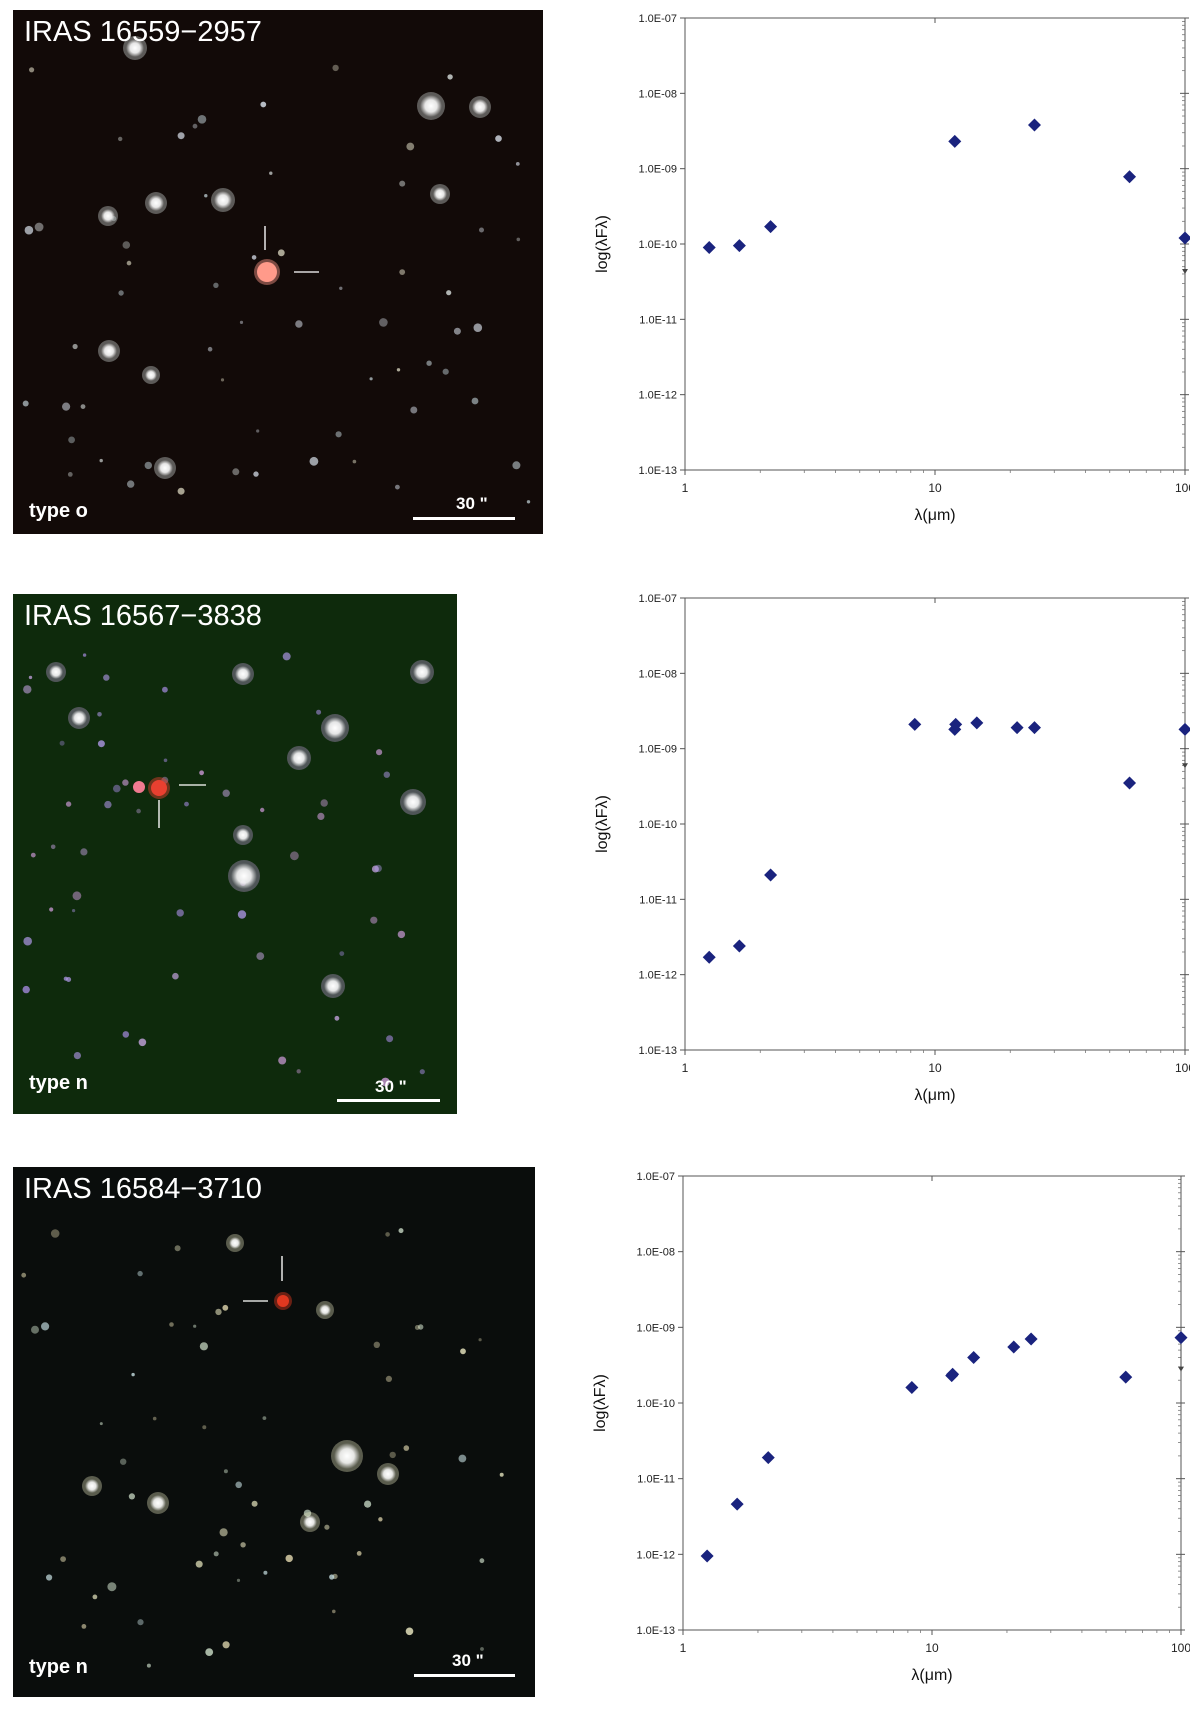 Image resolution: width=1200 pixels, height=1709 pixels. I want to click on sky-image: IRAS 16567−3838 type n 30 ", so click(235, 854).